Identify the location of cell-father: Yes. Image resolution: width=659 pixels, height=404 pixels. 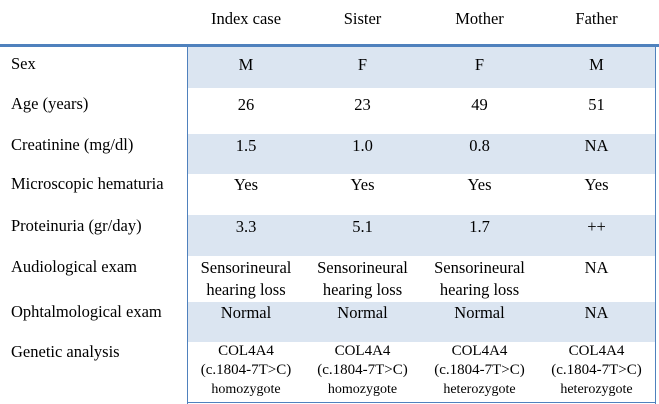
(596, 184).